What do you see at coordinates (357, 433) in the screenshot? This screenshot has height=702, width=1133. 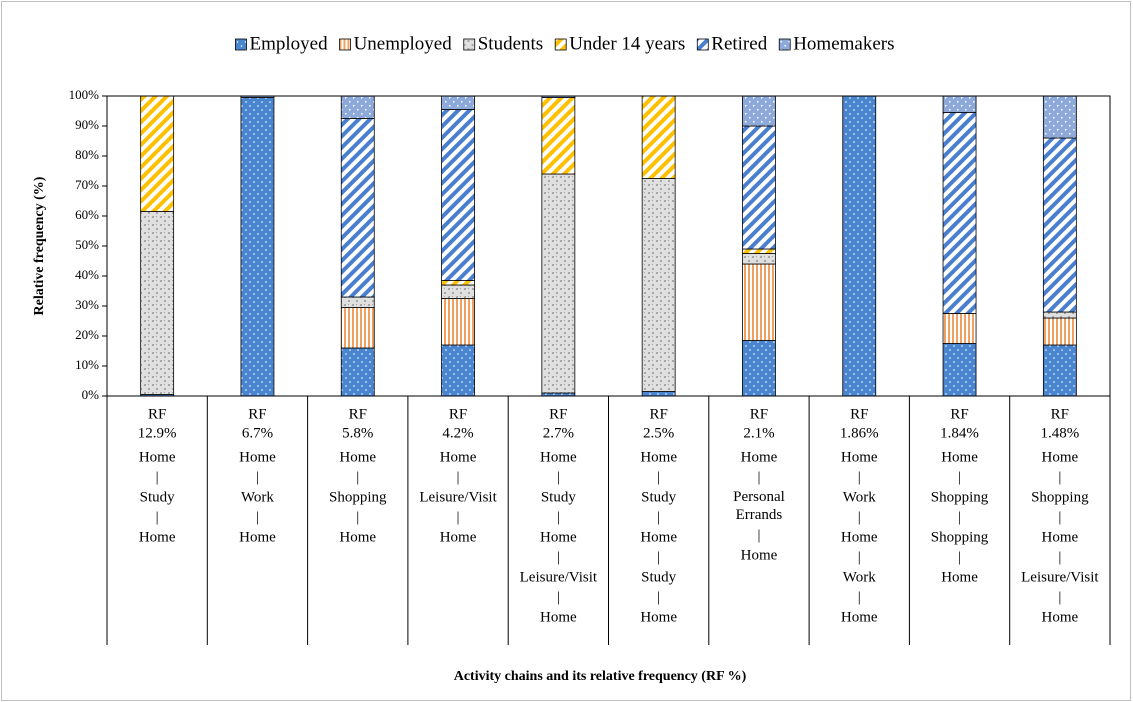 I see `category-label: 5.8%` at bounding box center [357, 433].